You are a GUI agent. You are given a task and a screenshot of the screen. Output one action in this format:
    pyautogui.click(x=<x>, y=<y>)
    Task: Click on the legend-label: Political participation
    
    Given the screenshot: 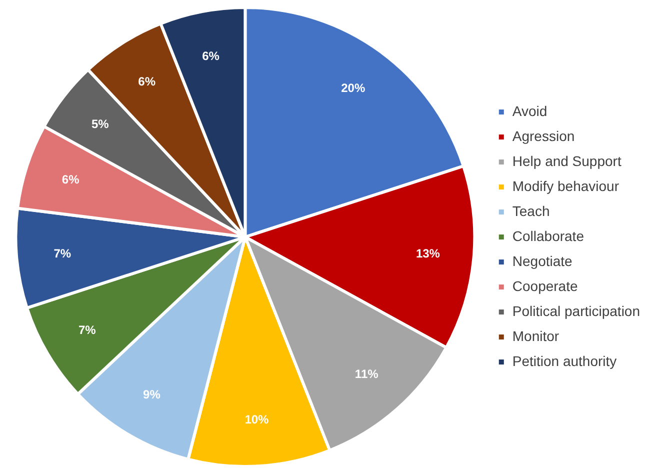 What is the action you would take?
    pyautogui.click(x=576, y=310)
    